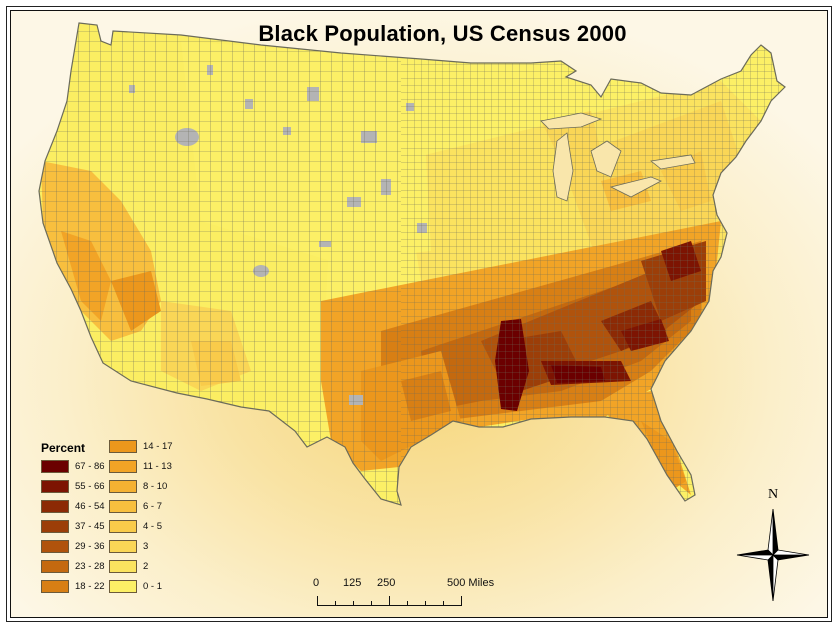 The height and width of the screenshot is (630, 840). What do you see at coordinates (90, 506) in the screenshot?
I see `legend-label: 46 - 54` at bounding box center [90, 506].